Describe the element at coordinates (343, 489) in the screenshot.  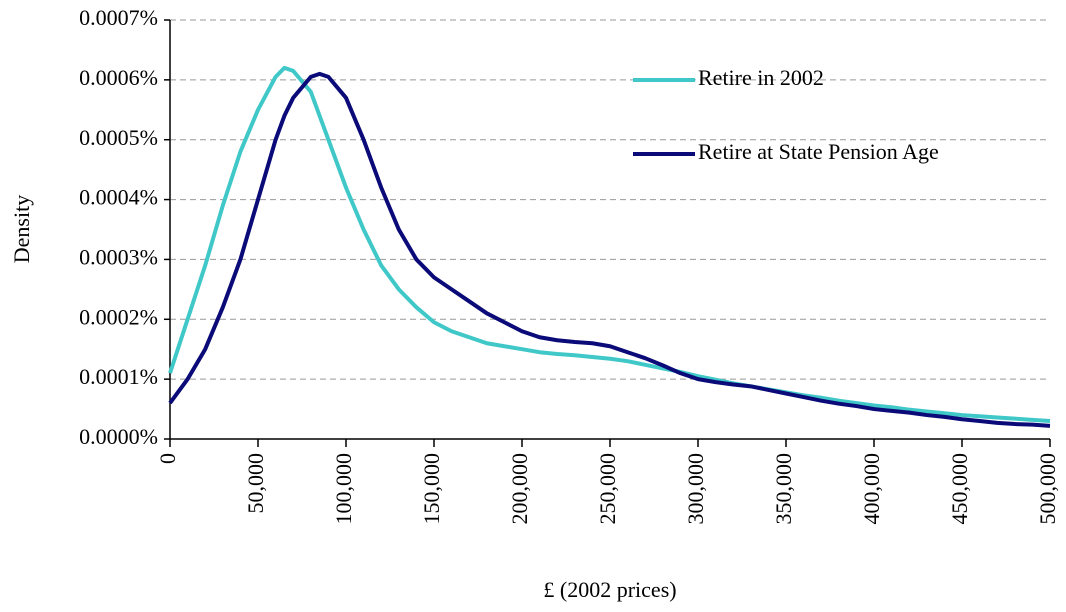
I see `x-tick-label: 100,000` at that location.